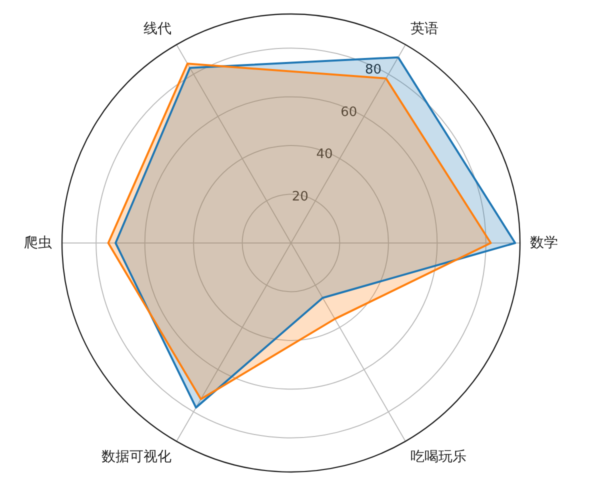  I want to click on spoke-label: 数学, so click(544, 243).